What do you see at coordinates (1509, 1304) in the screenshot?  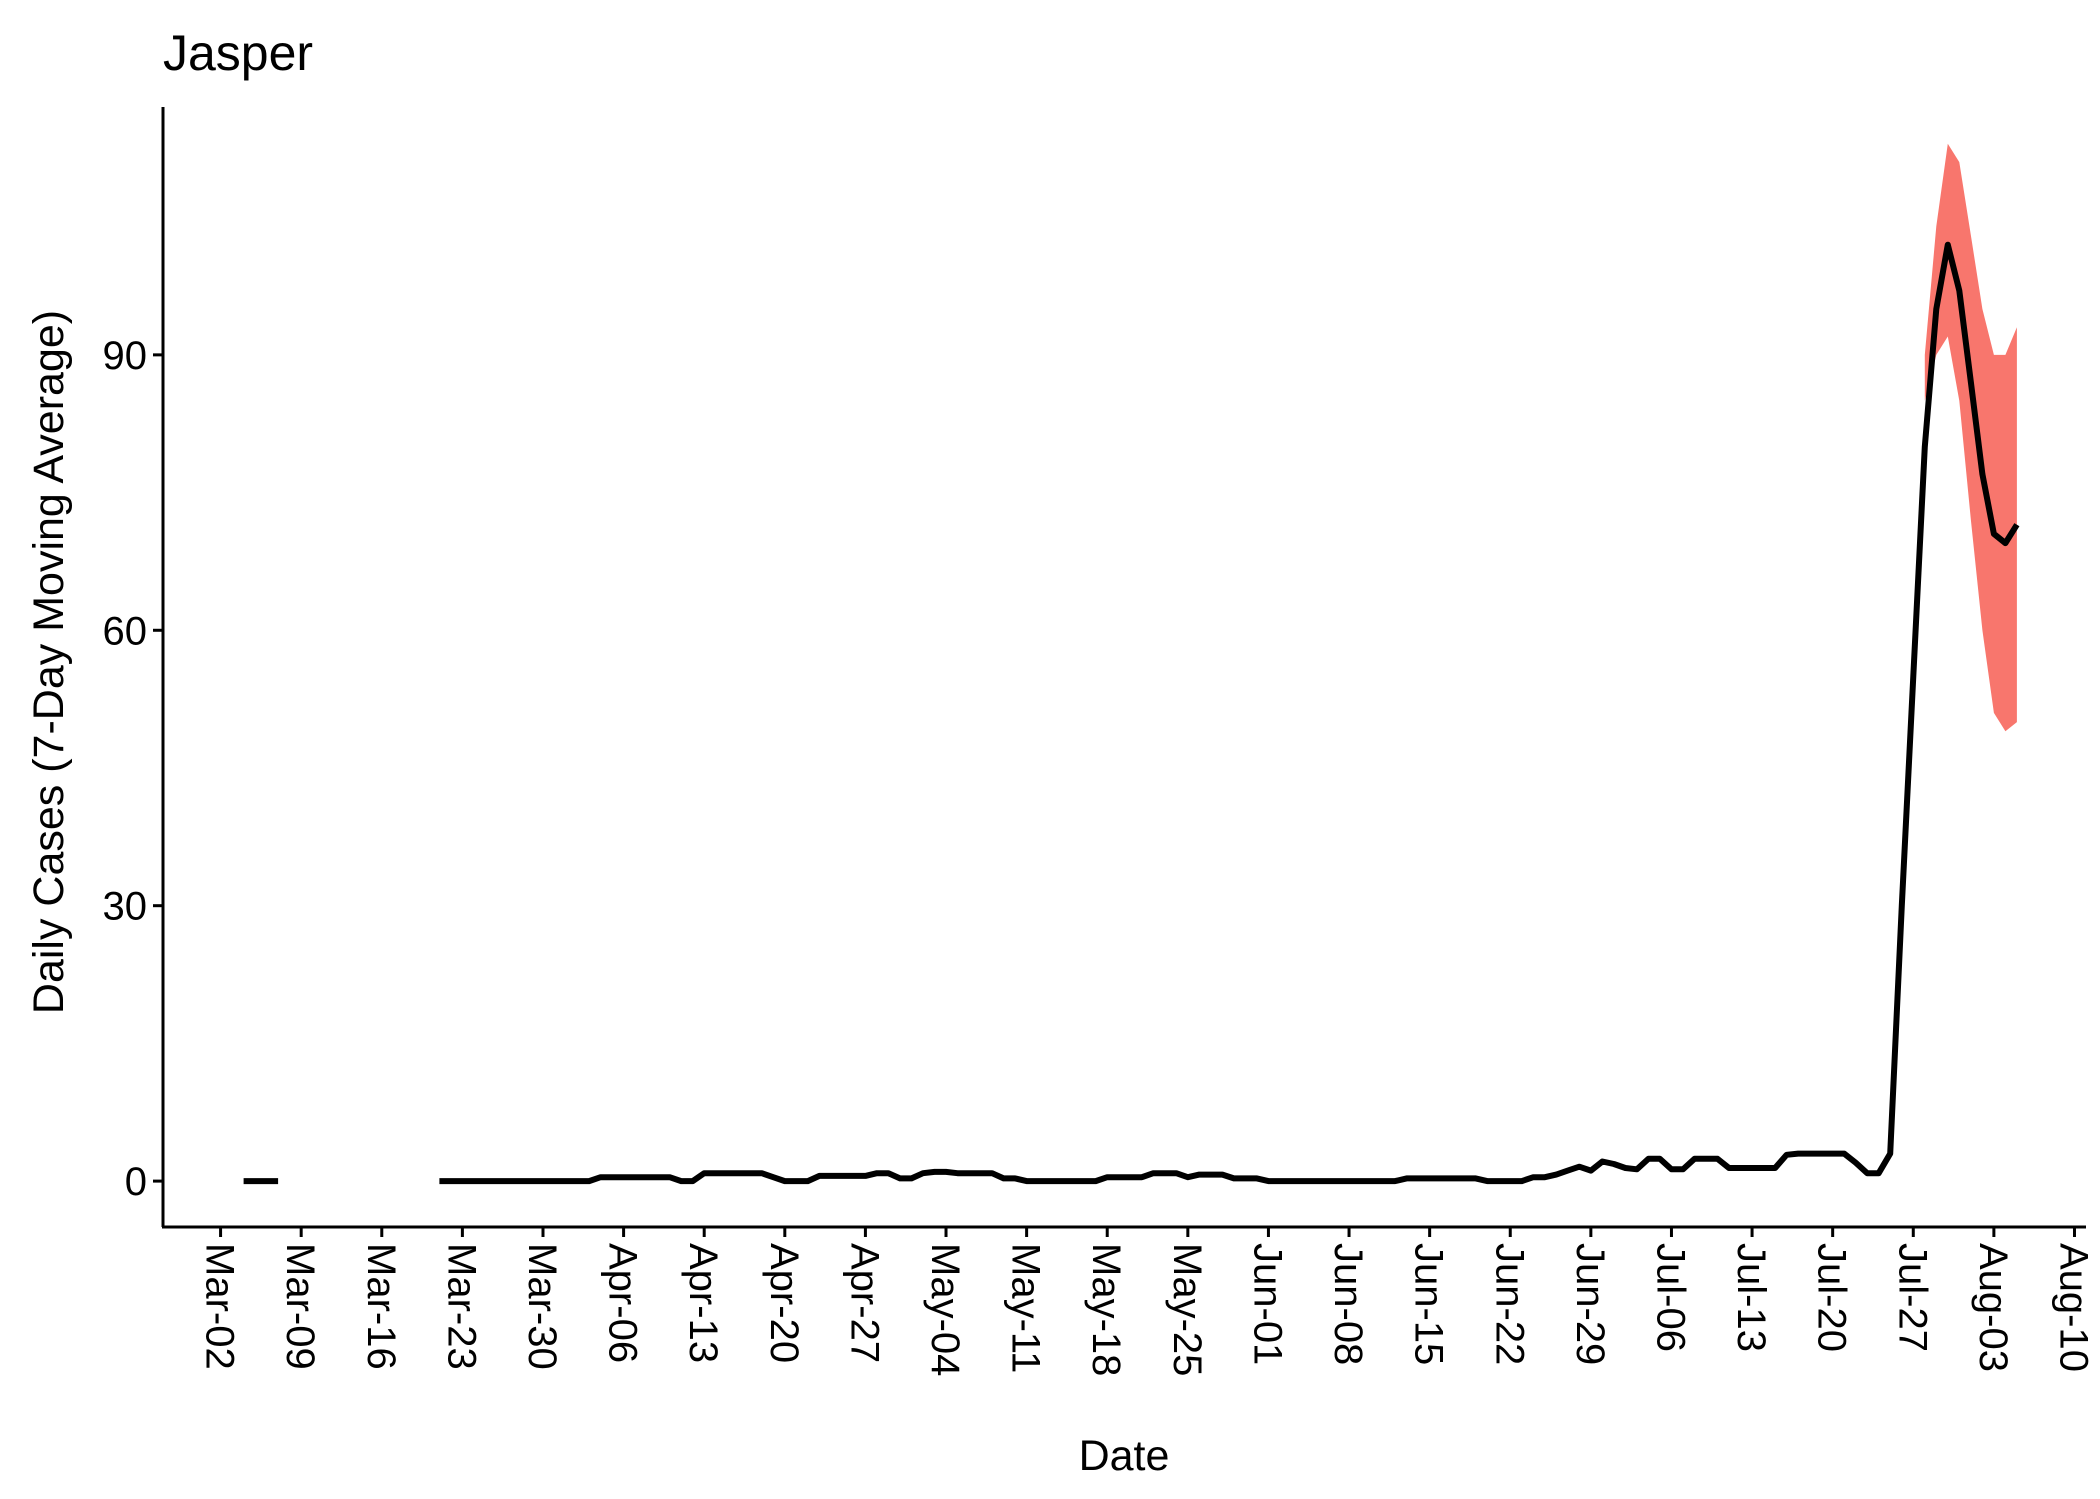 I see `x-tick-label: Jun-22` at bounding box center [1509, 1304].